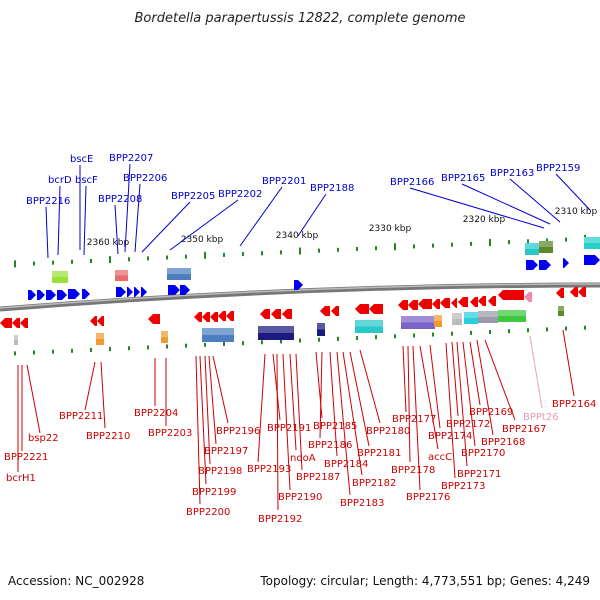 This screenshot has height=600, width=600. I want to click on gene-label: BPP2192, so click(280, 519).